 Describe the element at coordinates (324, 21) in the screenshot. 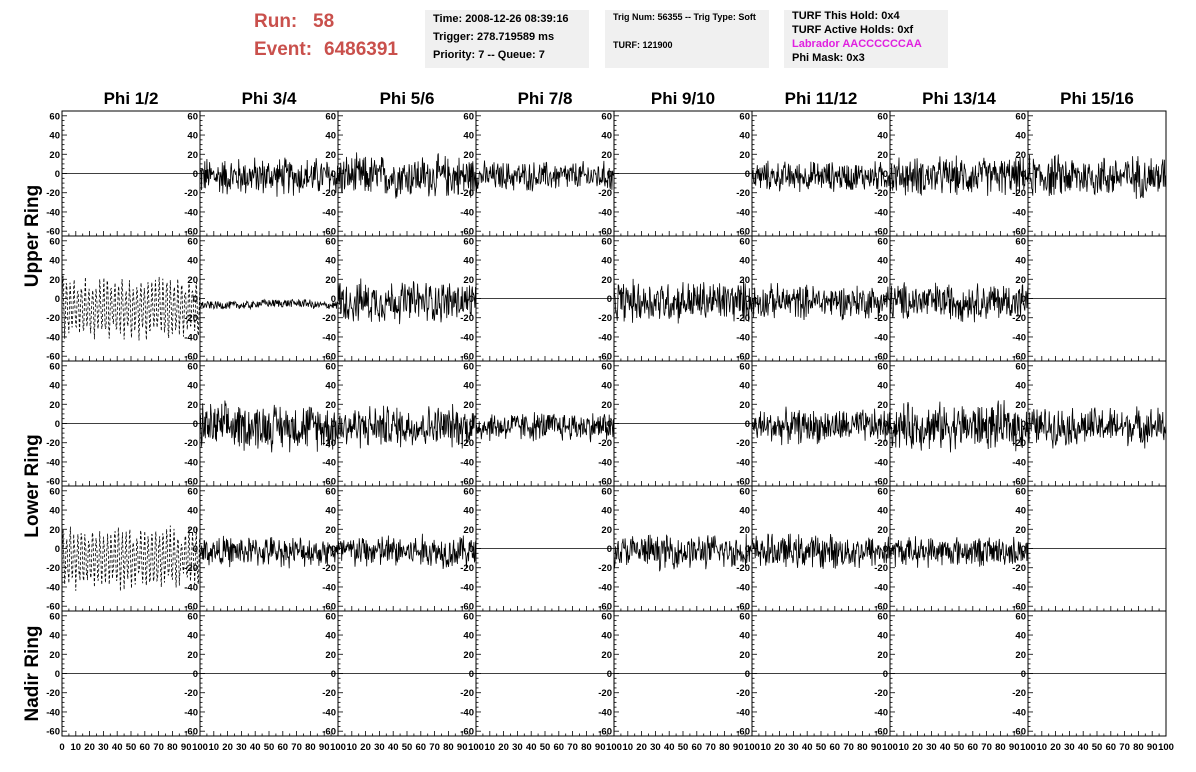

I see `run-value: 58` at that location.